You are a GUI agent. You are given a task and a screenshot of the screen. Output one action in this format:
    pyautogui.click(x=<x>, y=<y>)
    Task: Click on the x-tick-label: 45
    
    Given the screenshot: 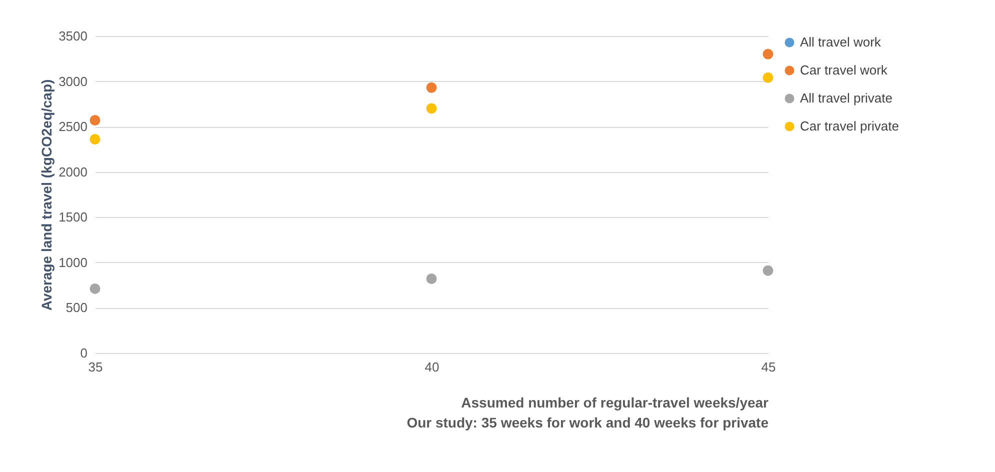 What is the action you would take?
    pyautogui.click(x=768, y=367)
    